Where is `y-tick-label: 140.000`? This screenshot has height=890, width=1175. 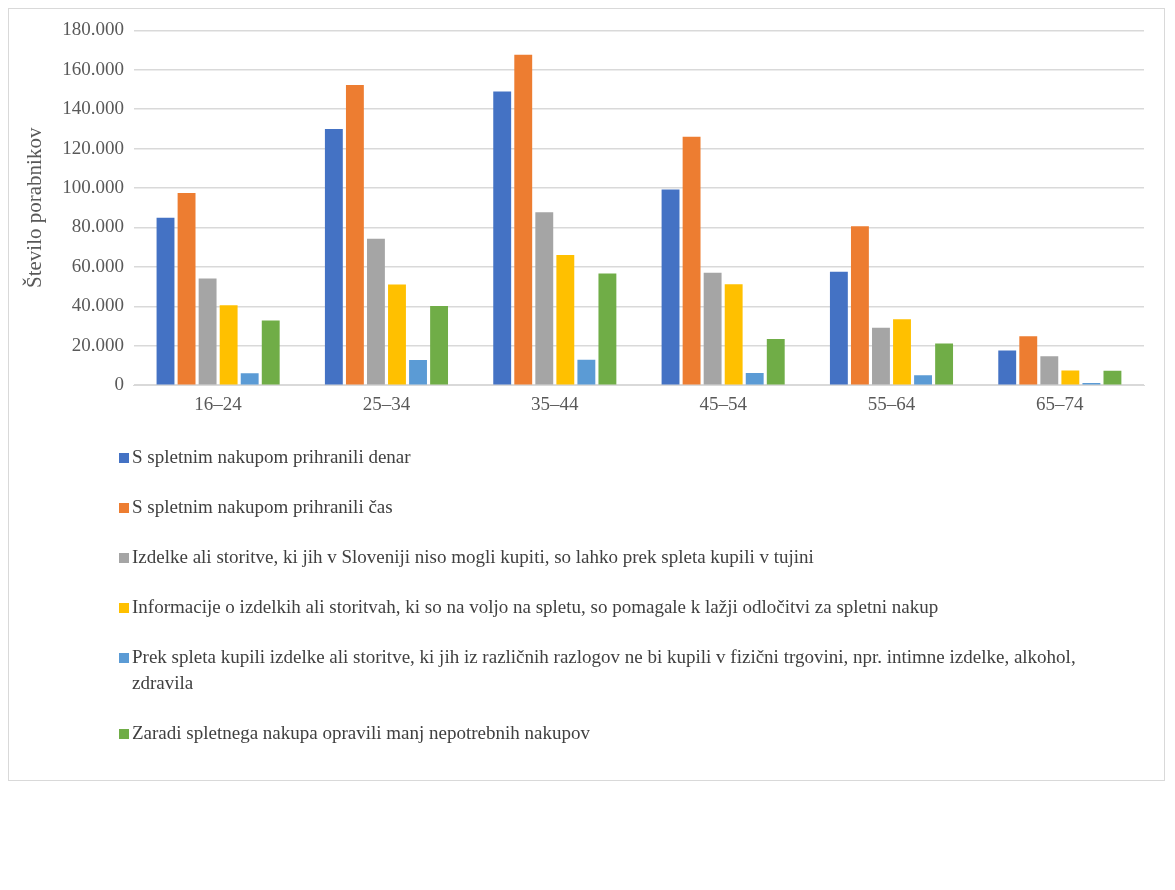
y-tick-label: 140.000 is located at coordinates (93, 108).